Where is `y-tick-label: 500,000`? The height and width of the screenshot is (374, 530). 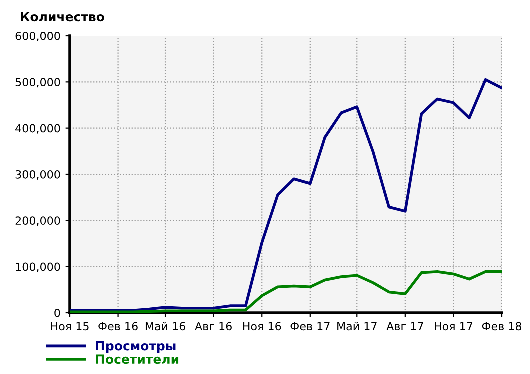 y-tick-label: 500,000 is located at coordinates (38, 83).